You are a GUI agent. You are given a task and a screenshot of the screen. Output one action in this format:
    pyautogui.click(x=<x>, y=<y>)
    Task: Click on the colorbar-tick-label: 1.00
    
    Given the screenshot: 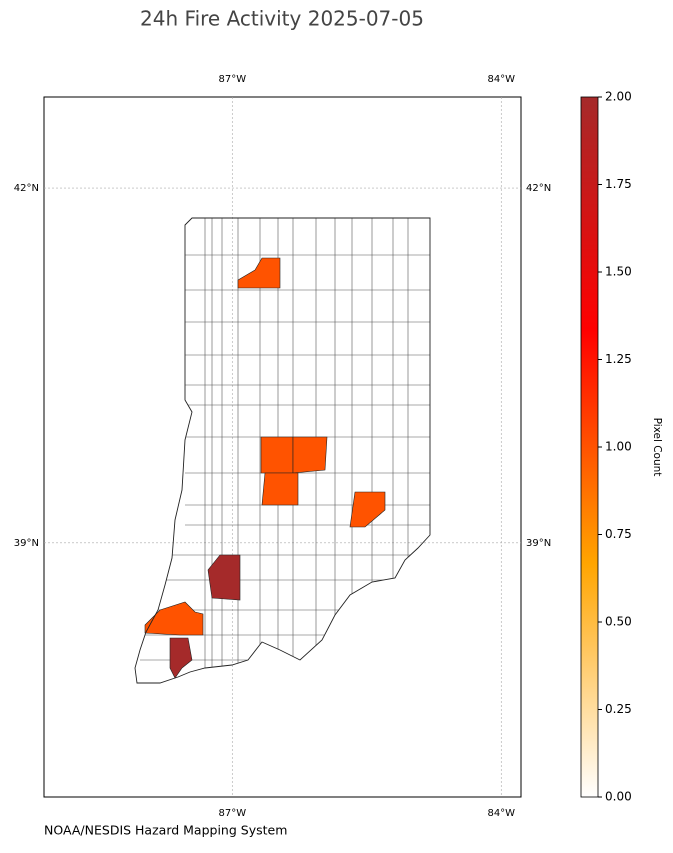 What is the action you would take?
    pyautogui.click(x=618, y=447)
    